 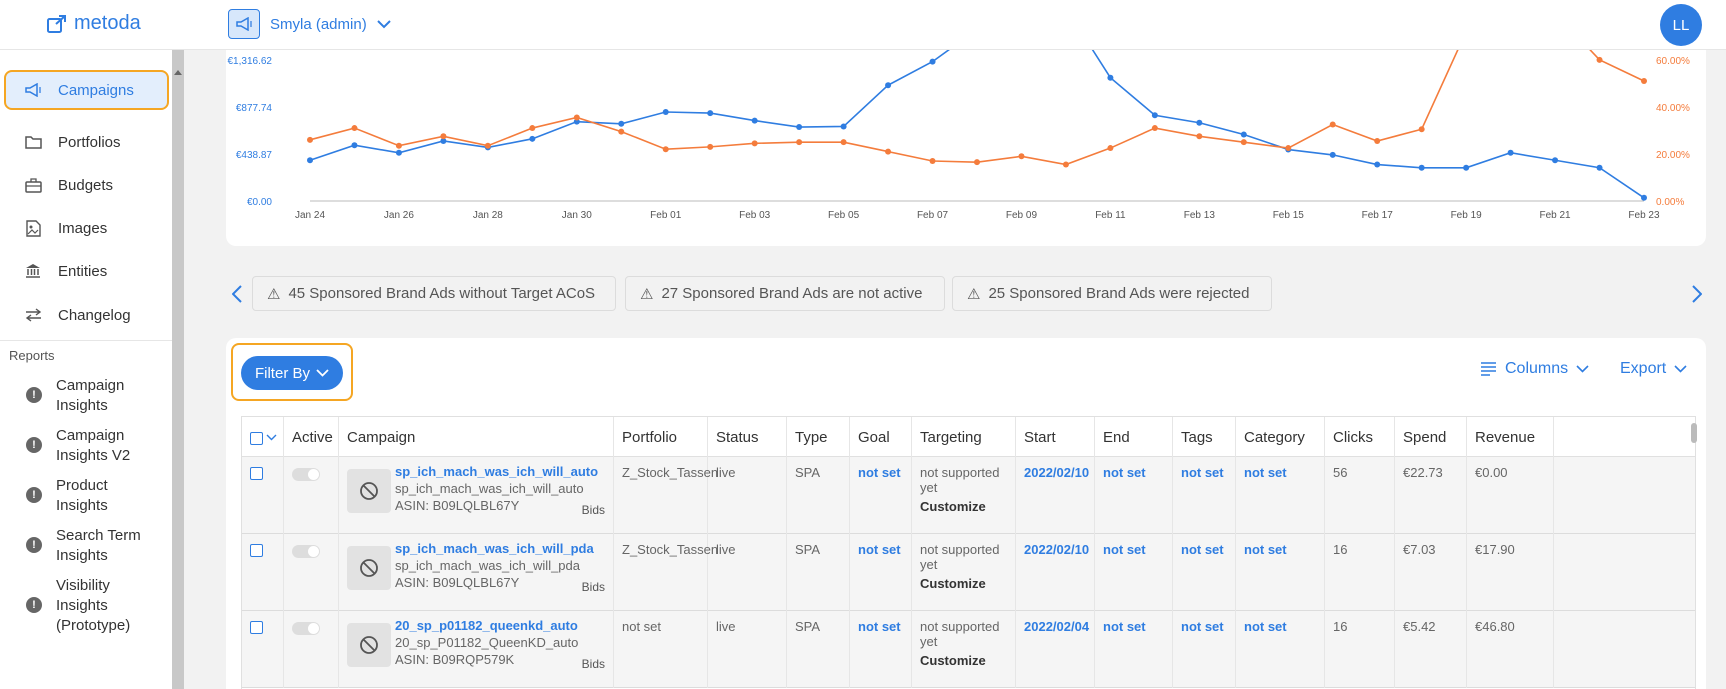 What do you see at coordinates (785, 293) in the screenshot?
I see `alert-chip: ⚠ 27 Sponsored Brand Ads are not active` at bounding box center [785, 293].